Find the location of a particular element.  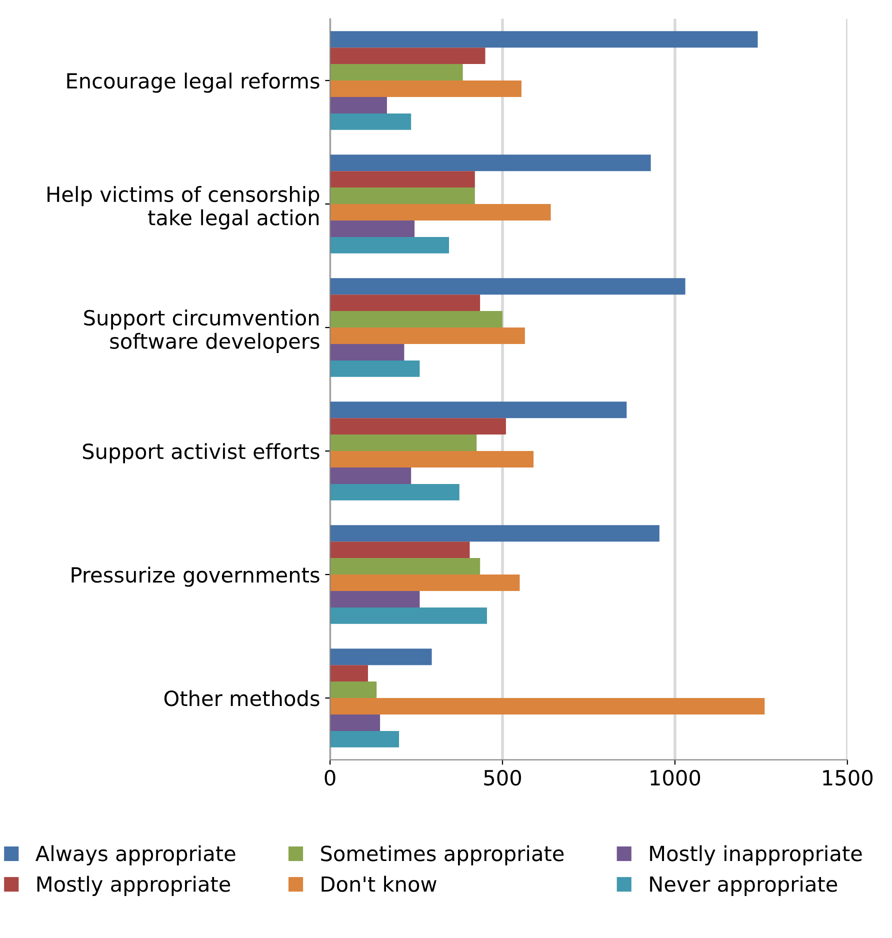

legend-label: Never appropriate is located at coordinates (744, 886).